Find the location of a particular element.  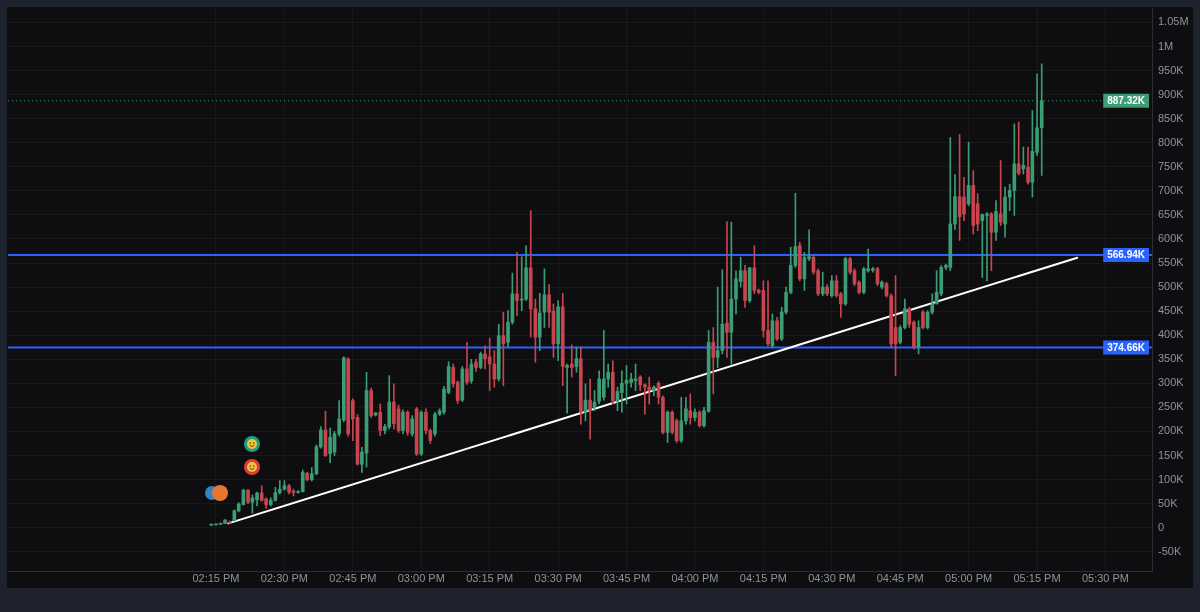

y-tick-label: 650K is located at coordinates (1171, 213).